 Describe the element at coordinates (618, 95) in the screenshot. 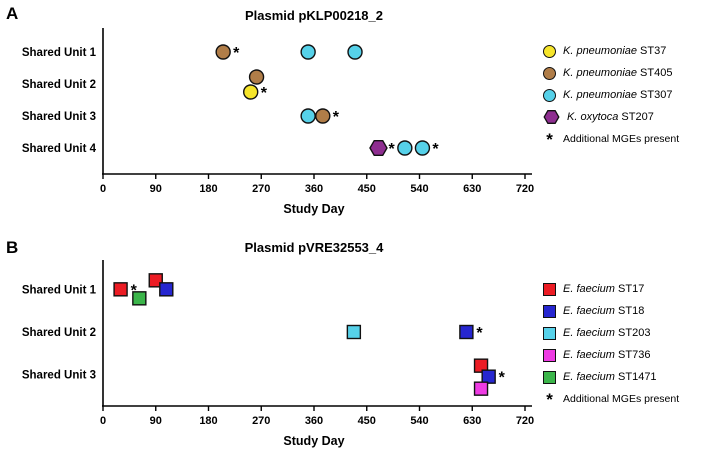

I see `species-label: K. pneumoniae ST307` at that location.